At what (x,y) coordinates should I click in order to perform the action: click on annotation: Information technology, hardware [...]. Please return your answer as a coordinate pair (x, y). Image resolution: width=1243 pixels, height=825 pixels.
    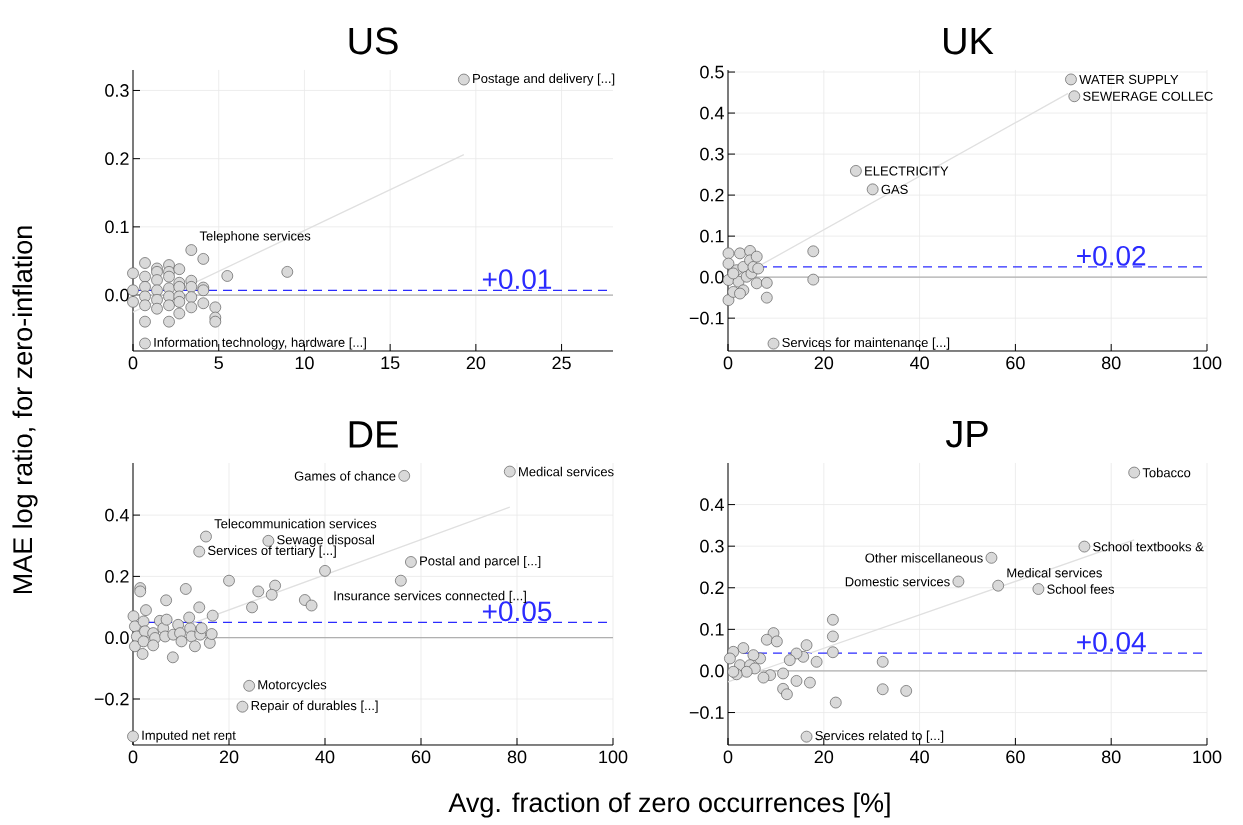
    Looking at the image, I should click on (260, 343).